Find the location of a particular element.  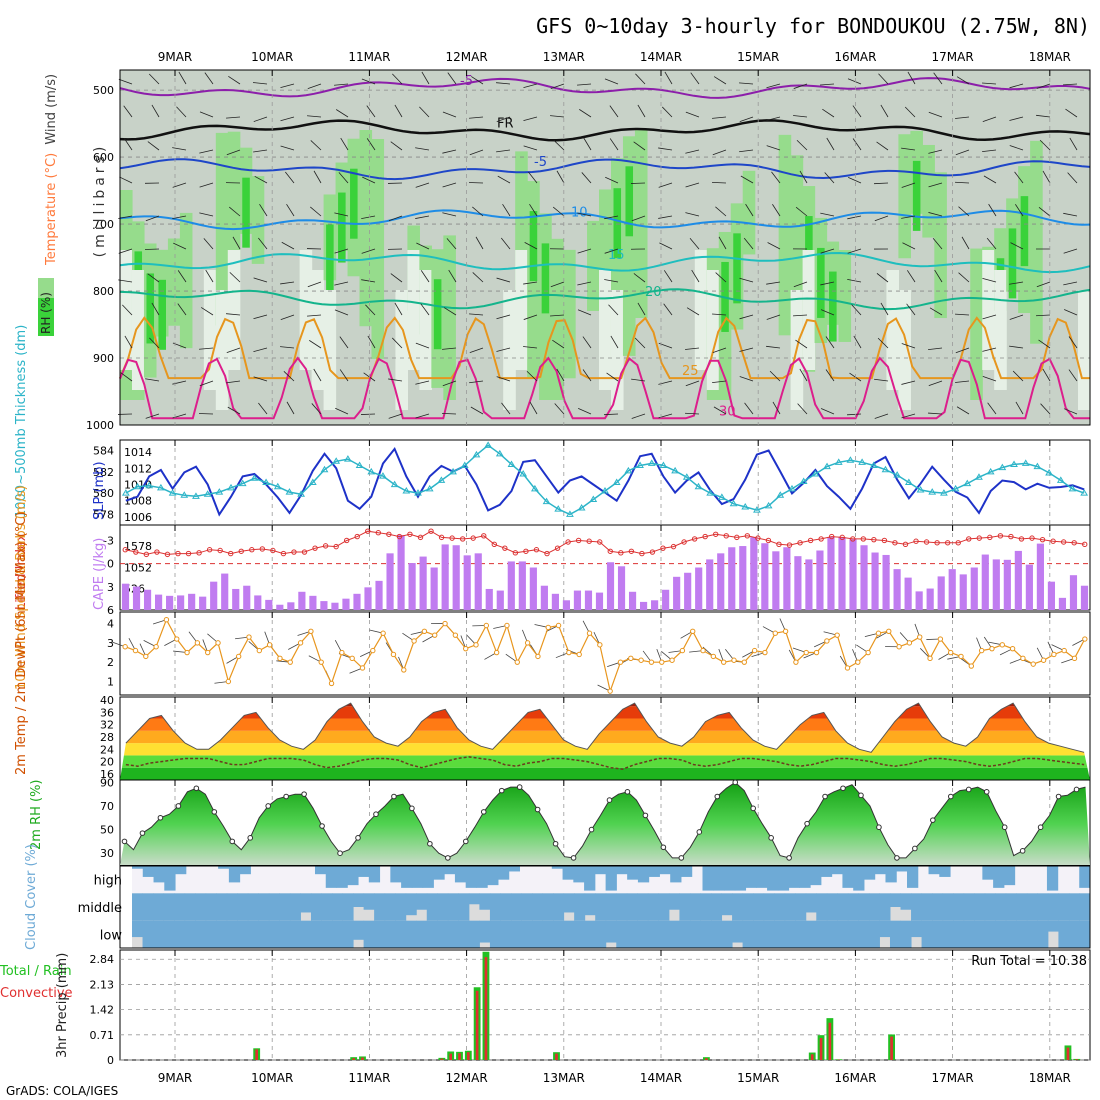

li-tick-label: -3 is located at coordinates (108, 540).